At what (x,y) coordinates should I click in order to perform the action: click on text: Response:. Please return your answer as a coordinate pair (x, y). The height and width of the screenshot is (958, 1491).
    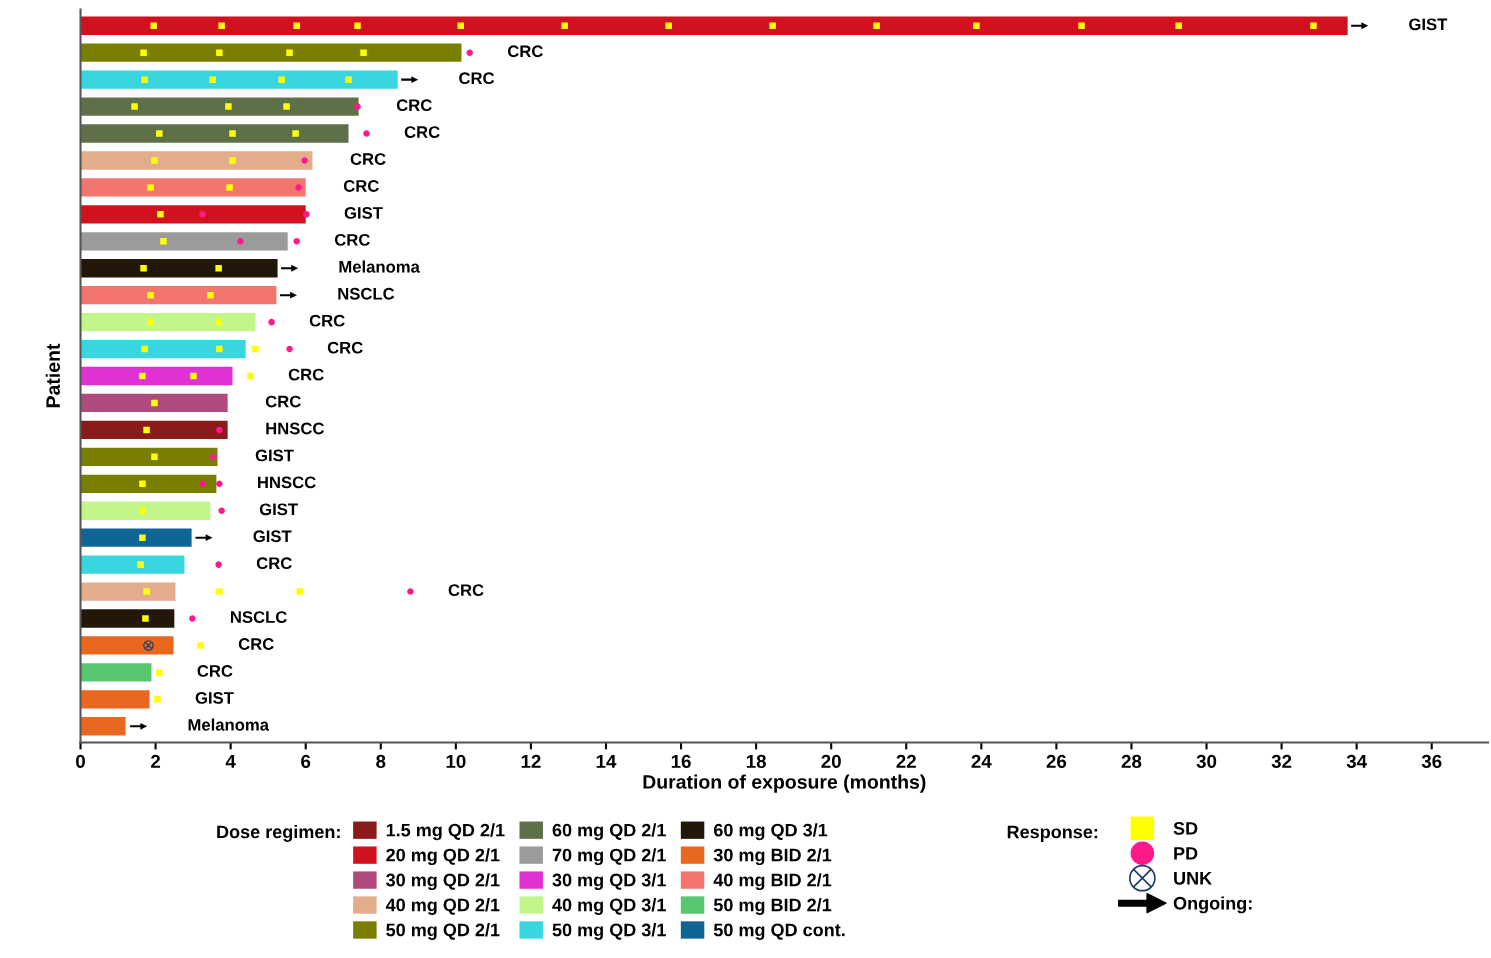
    Looking at the image, I should click on (1052, 833).